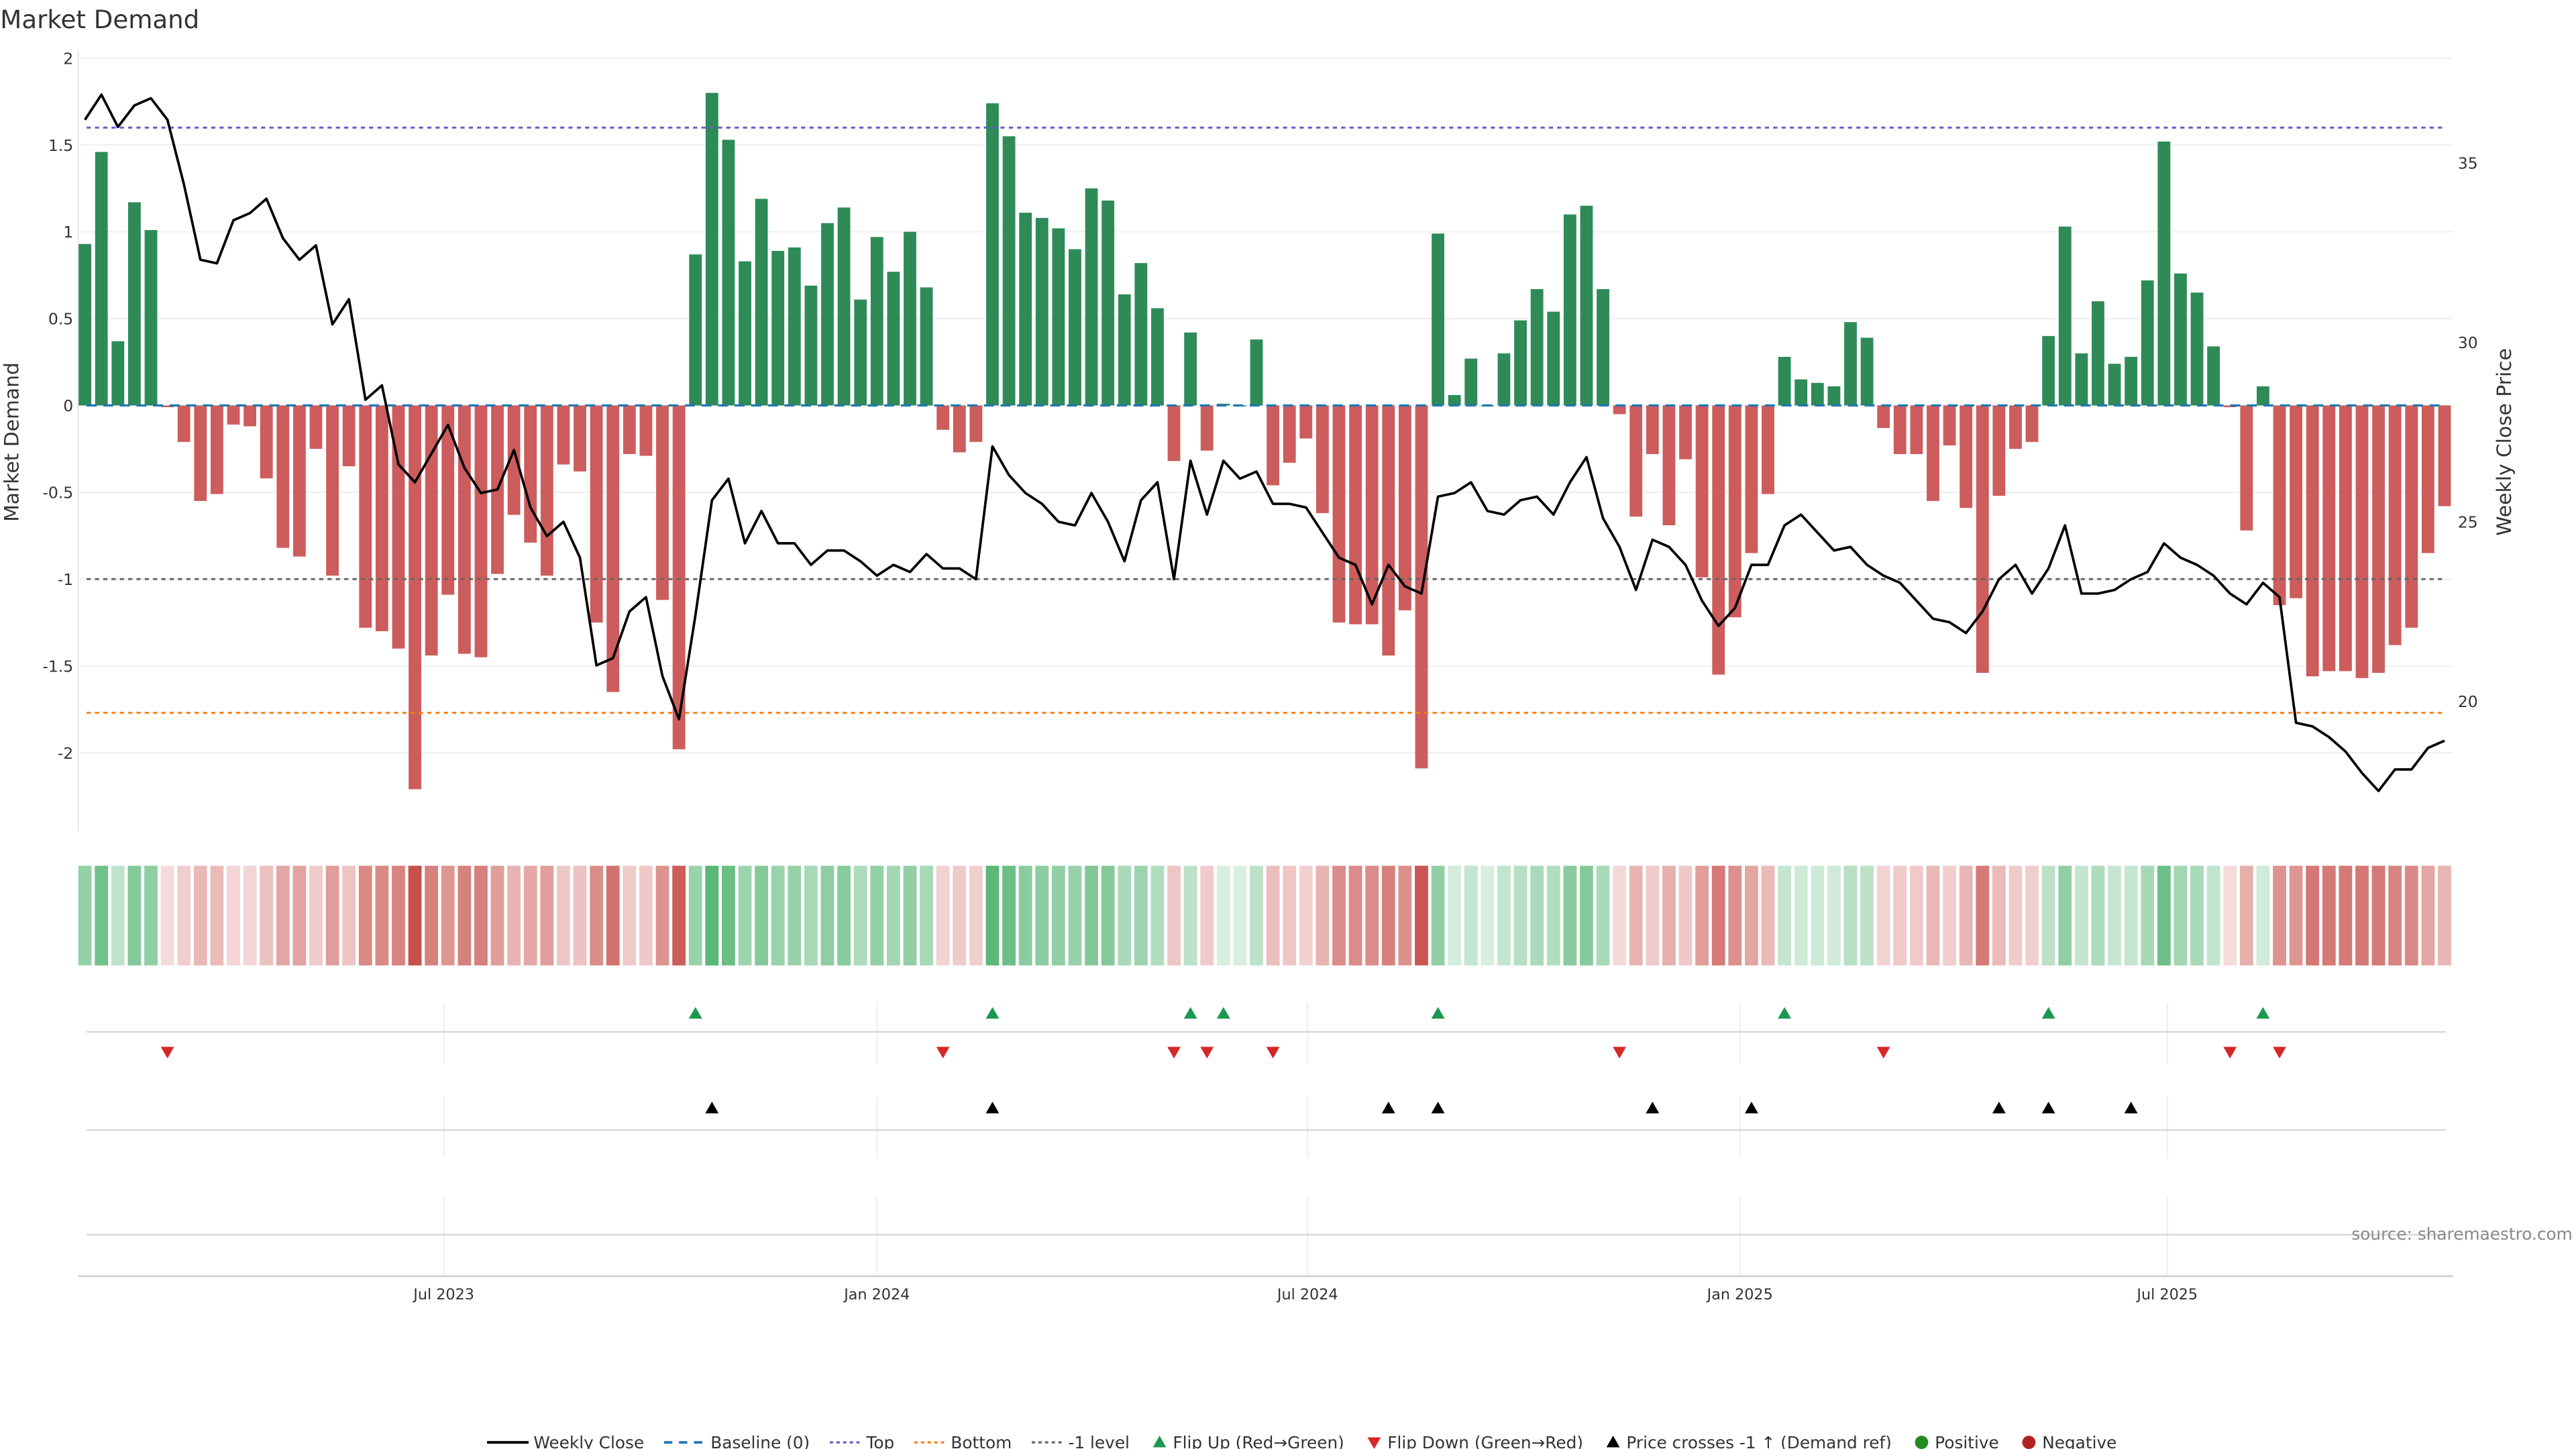  What do you see at coordinates (1159, 1442) in the screenshot?
I see `legend-swatch-flip-up` at bounding box center [1159, 1442].